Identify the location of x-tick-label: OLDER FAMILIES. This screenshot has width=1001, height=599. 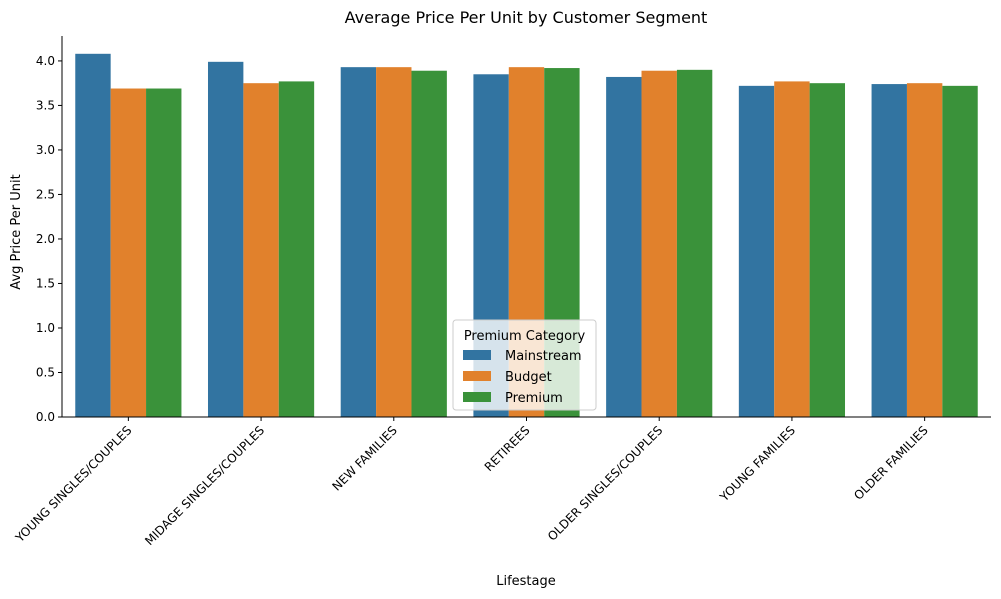
(891, 463).